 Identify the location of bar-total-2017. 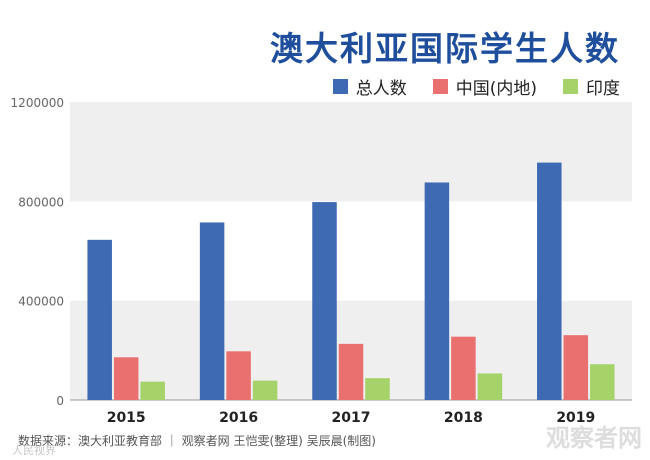
(324, 301).